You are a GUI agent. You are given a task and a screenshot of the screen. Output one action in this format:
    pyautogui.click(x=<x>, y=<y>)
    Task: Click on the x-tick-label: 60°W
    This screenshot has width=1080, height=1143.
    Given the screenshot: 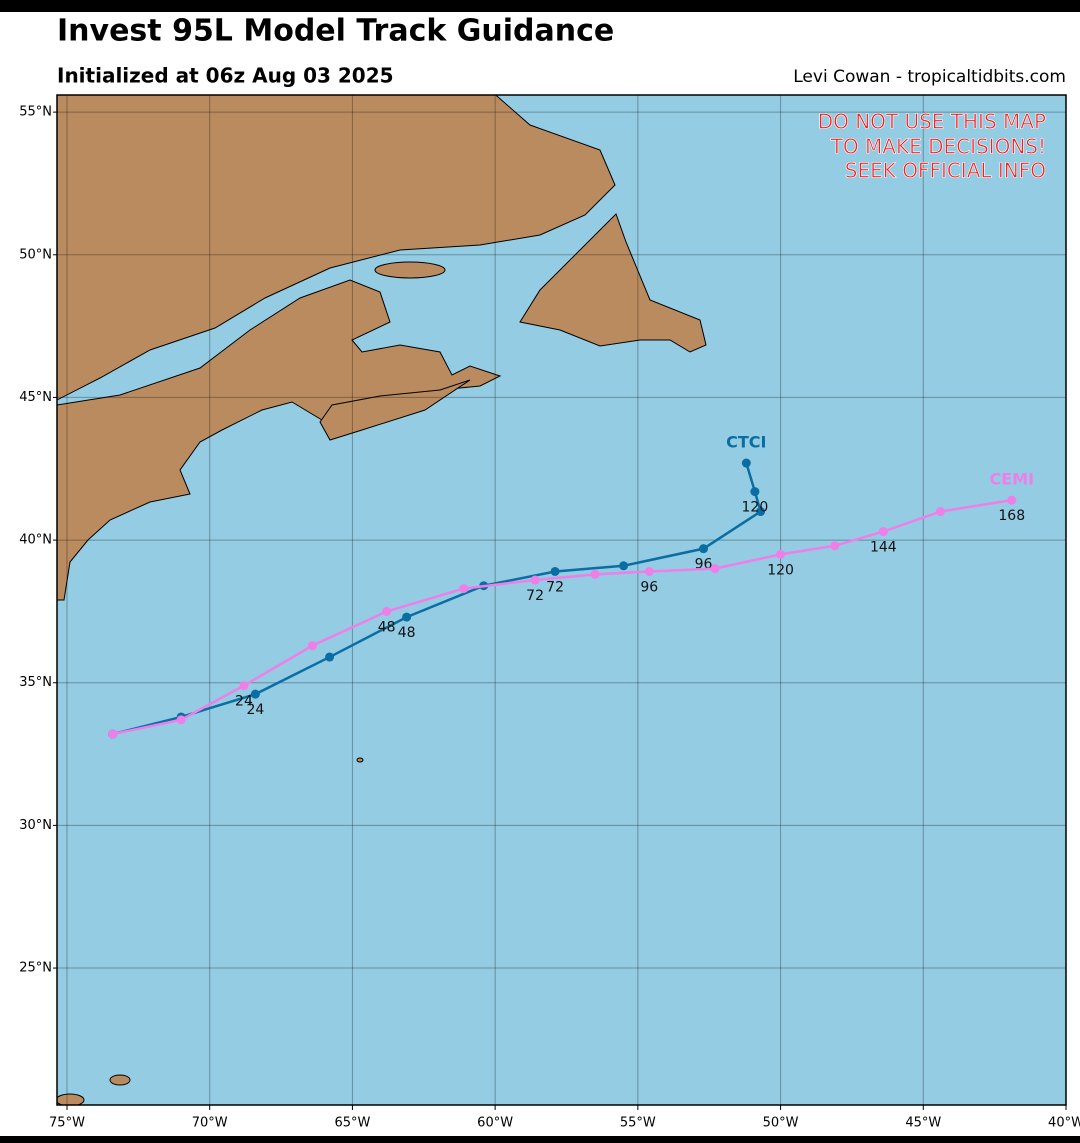 What is the action you would take?
    pyautogui.click(x=495, y=1123)
    